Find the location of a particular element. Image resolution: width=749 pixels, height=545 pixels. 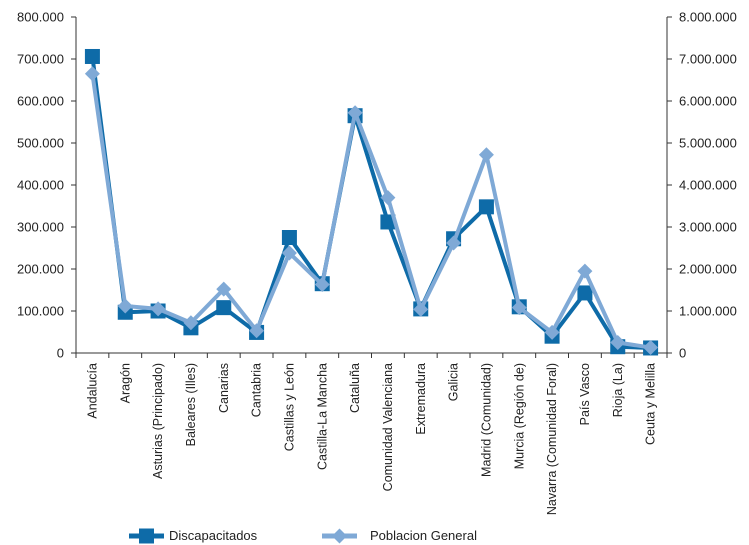

right-tick-label: 5.000.000 is located at coordinates (708, 143).